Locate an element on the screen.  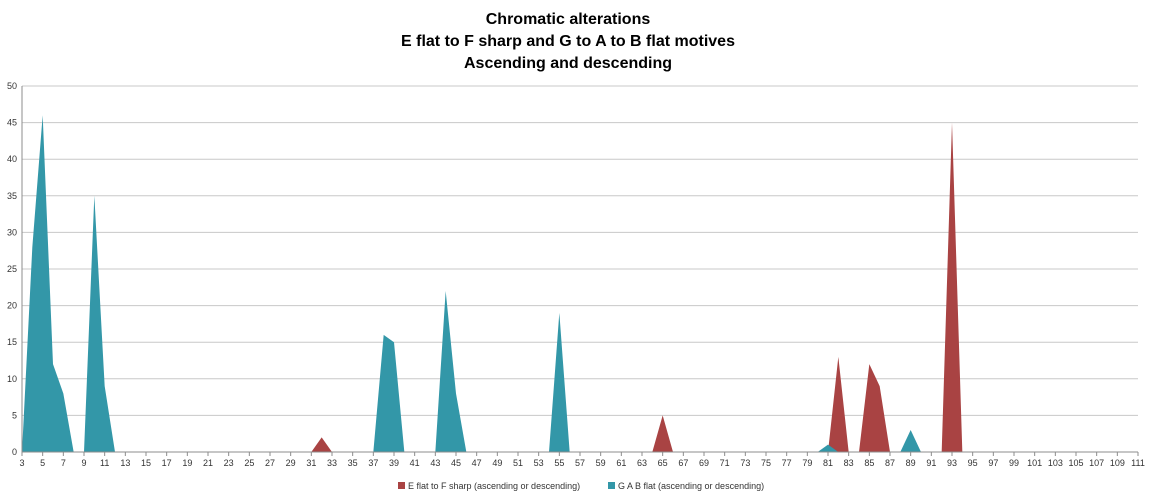
x-tick-label: 67 is located at coordinates (683, 463).